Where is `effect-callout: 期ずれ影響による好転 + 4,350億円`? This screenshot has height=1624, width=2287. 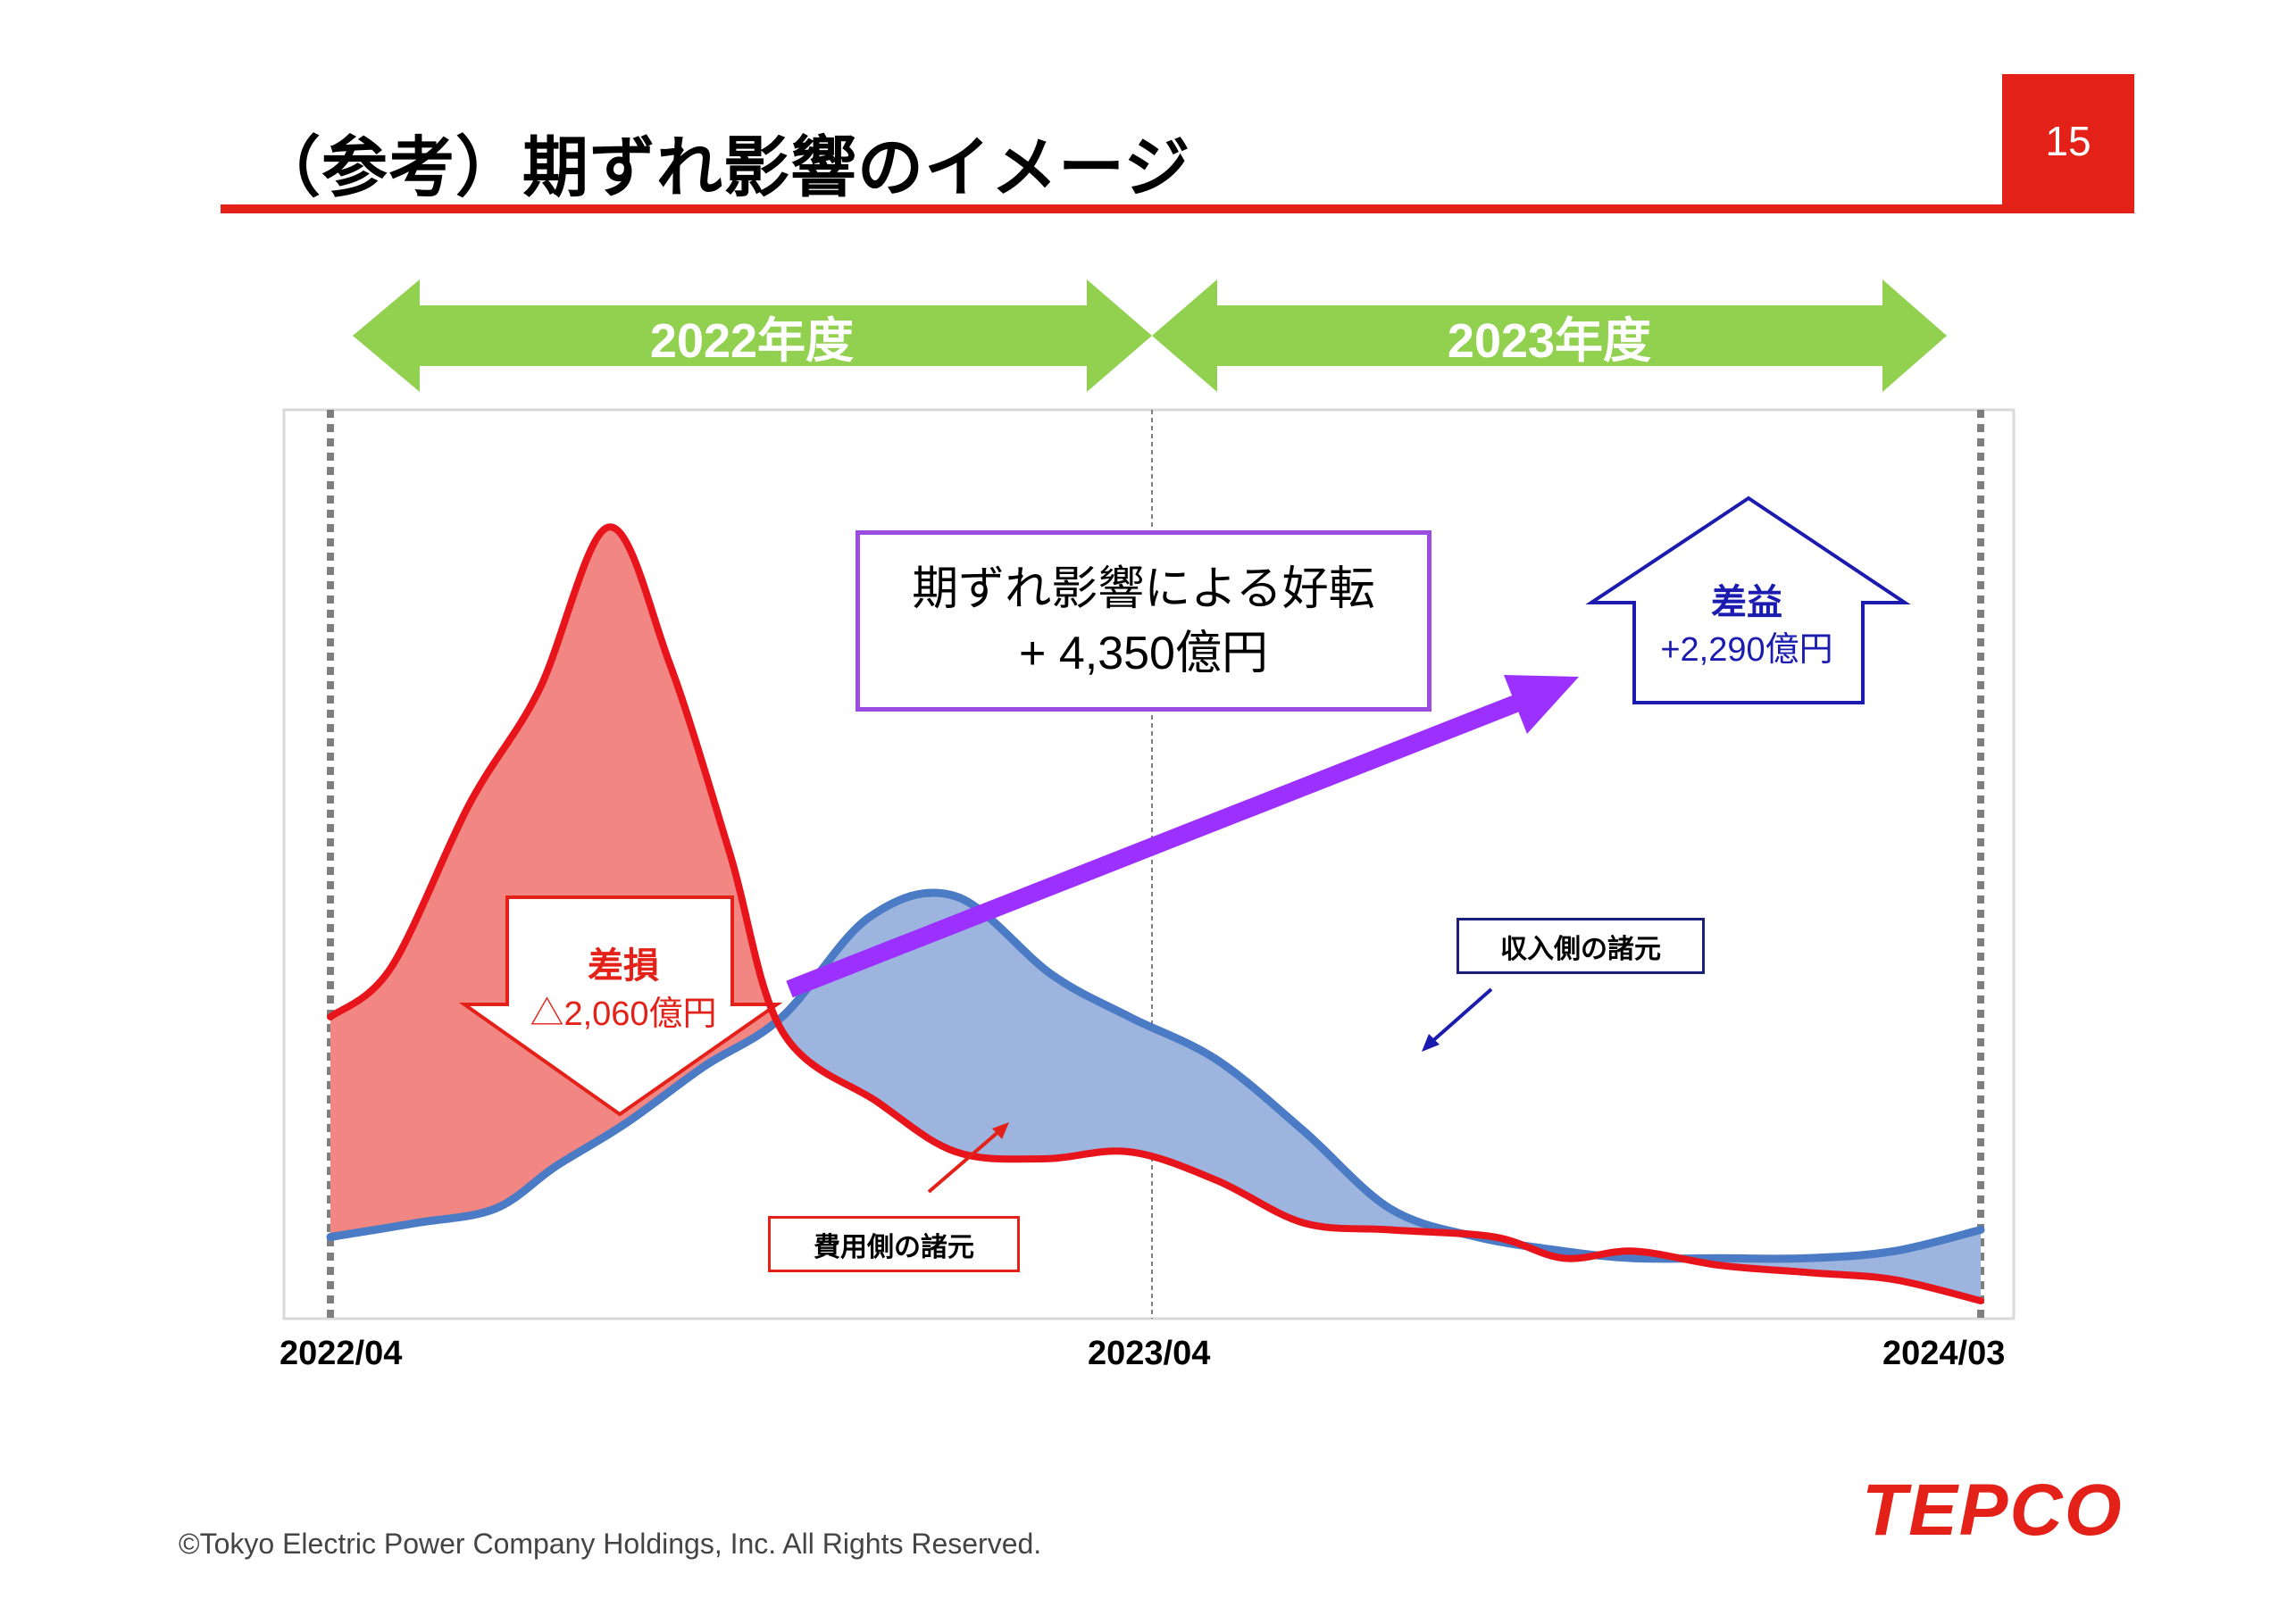 effect-callout: 期ずれ影響による好転 + 4,350億円 is located at coordinates (1143, 621).